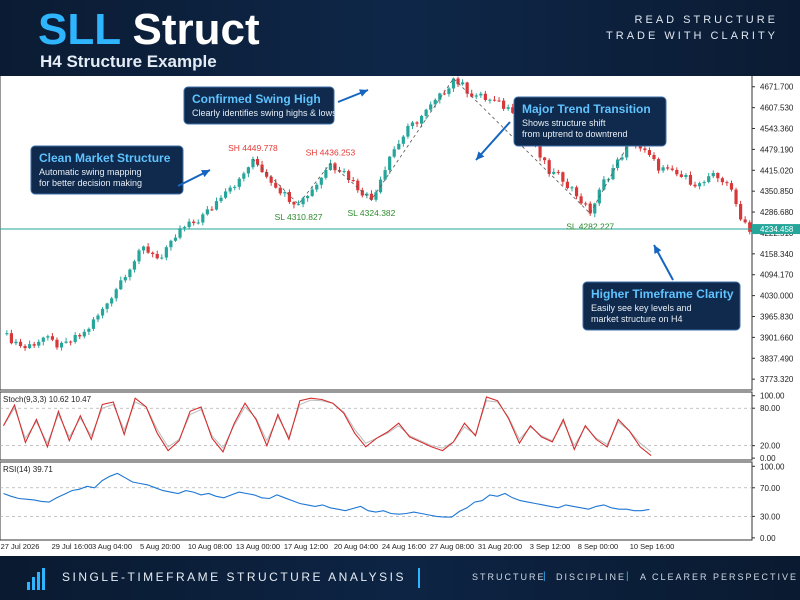 The height and width of the screenshot is (600, 800). I want to click on footer-item-structure: STRUCTURE, so click(509, 577).